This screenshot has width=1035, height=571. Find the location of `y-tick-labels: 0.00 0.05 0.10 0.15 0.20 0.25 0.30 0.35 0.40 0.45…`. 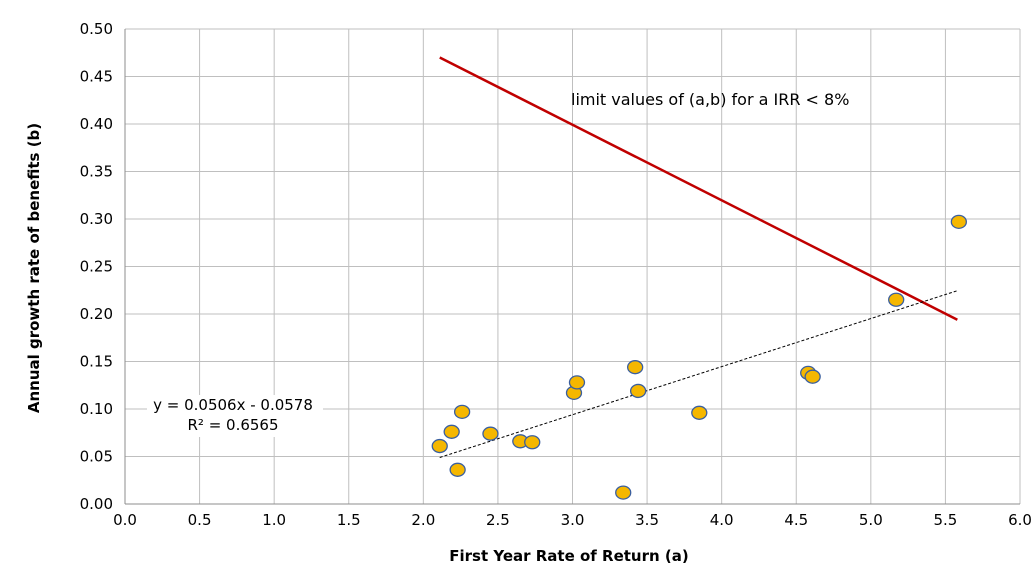

y-tick-labels: 0.00 0.05 0.10 0.15 0.20 0.25 0.30 0.35 0.40 0.45… is located at coordinates (96, 266).